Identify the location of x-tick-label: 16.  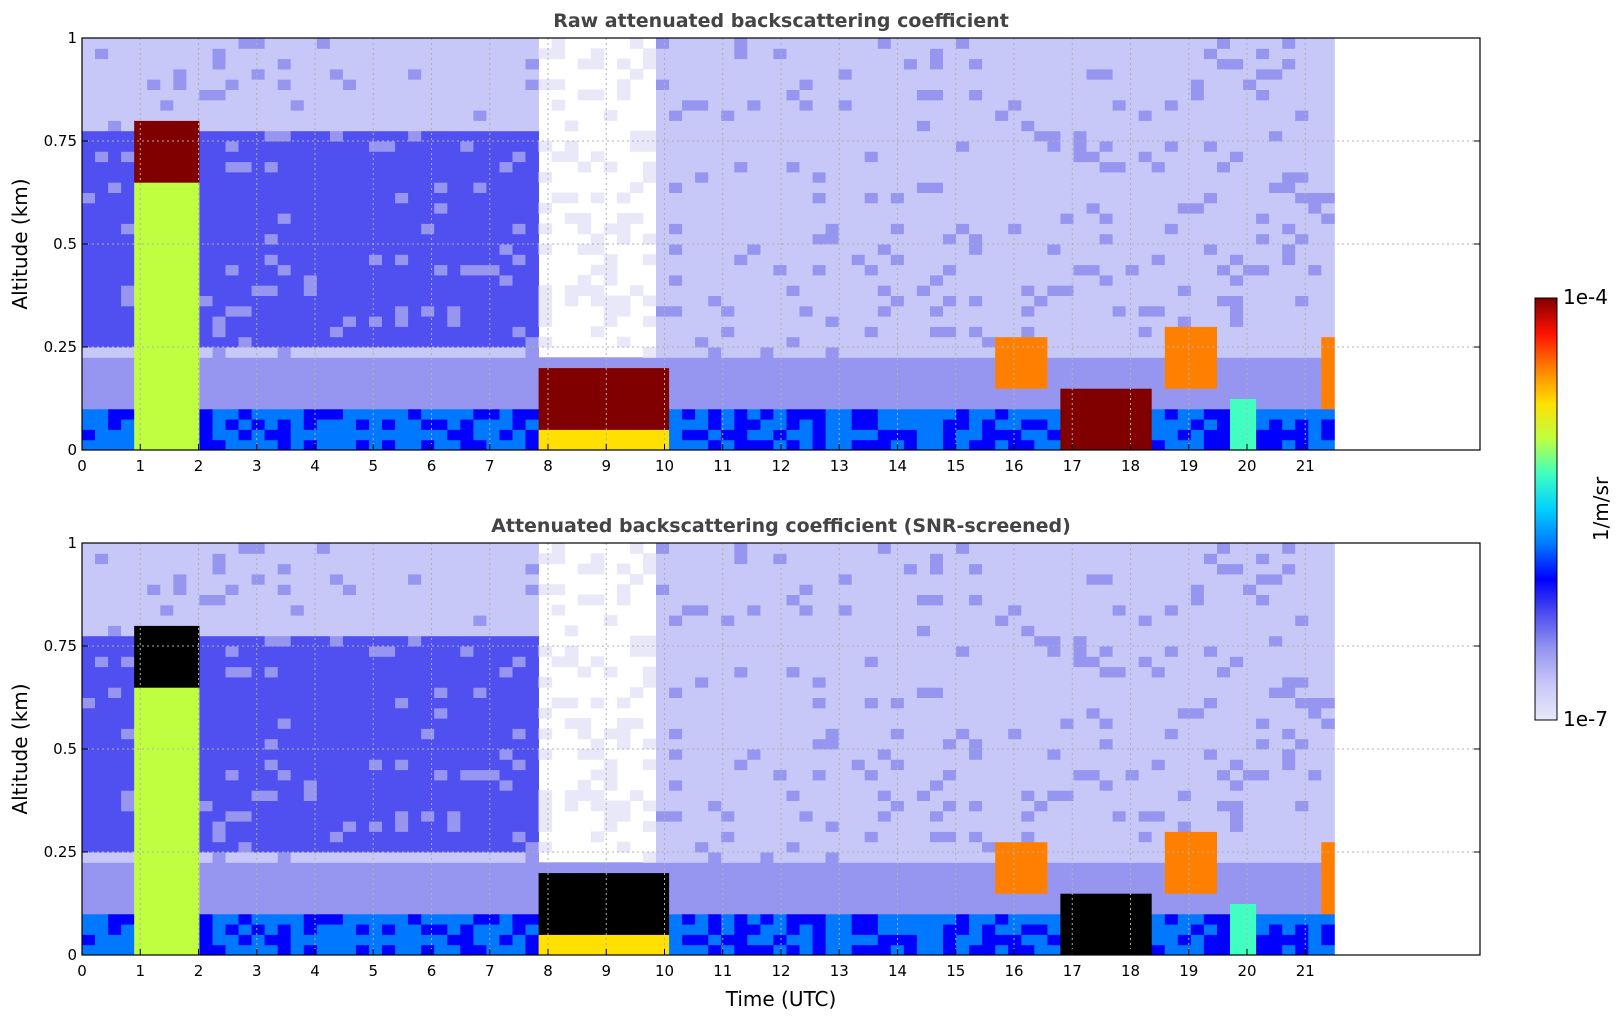
(1013, 466).